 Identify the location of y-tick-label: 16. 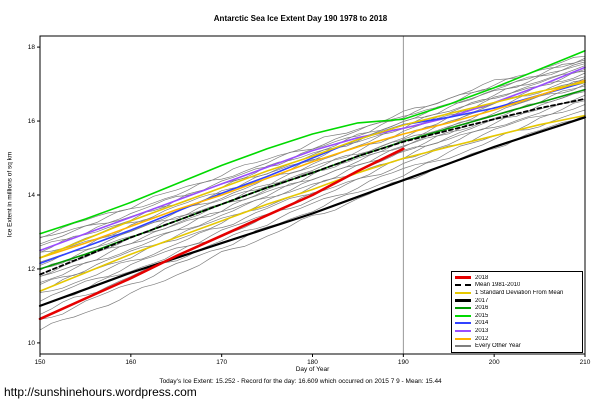
(32, 121).